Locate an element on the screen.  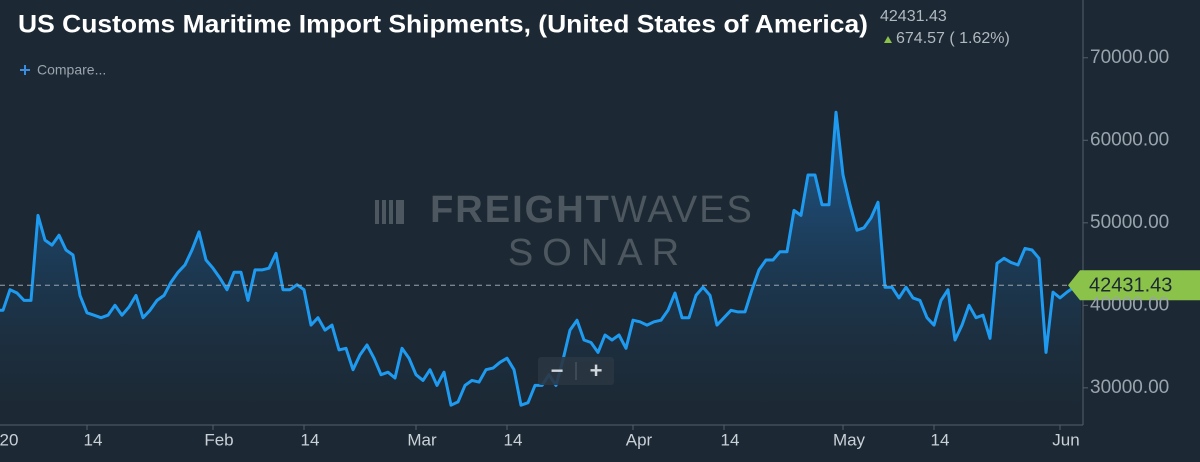
current-value: 42431.43 is located at coordinates (913, 16).